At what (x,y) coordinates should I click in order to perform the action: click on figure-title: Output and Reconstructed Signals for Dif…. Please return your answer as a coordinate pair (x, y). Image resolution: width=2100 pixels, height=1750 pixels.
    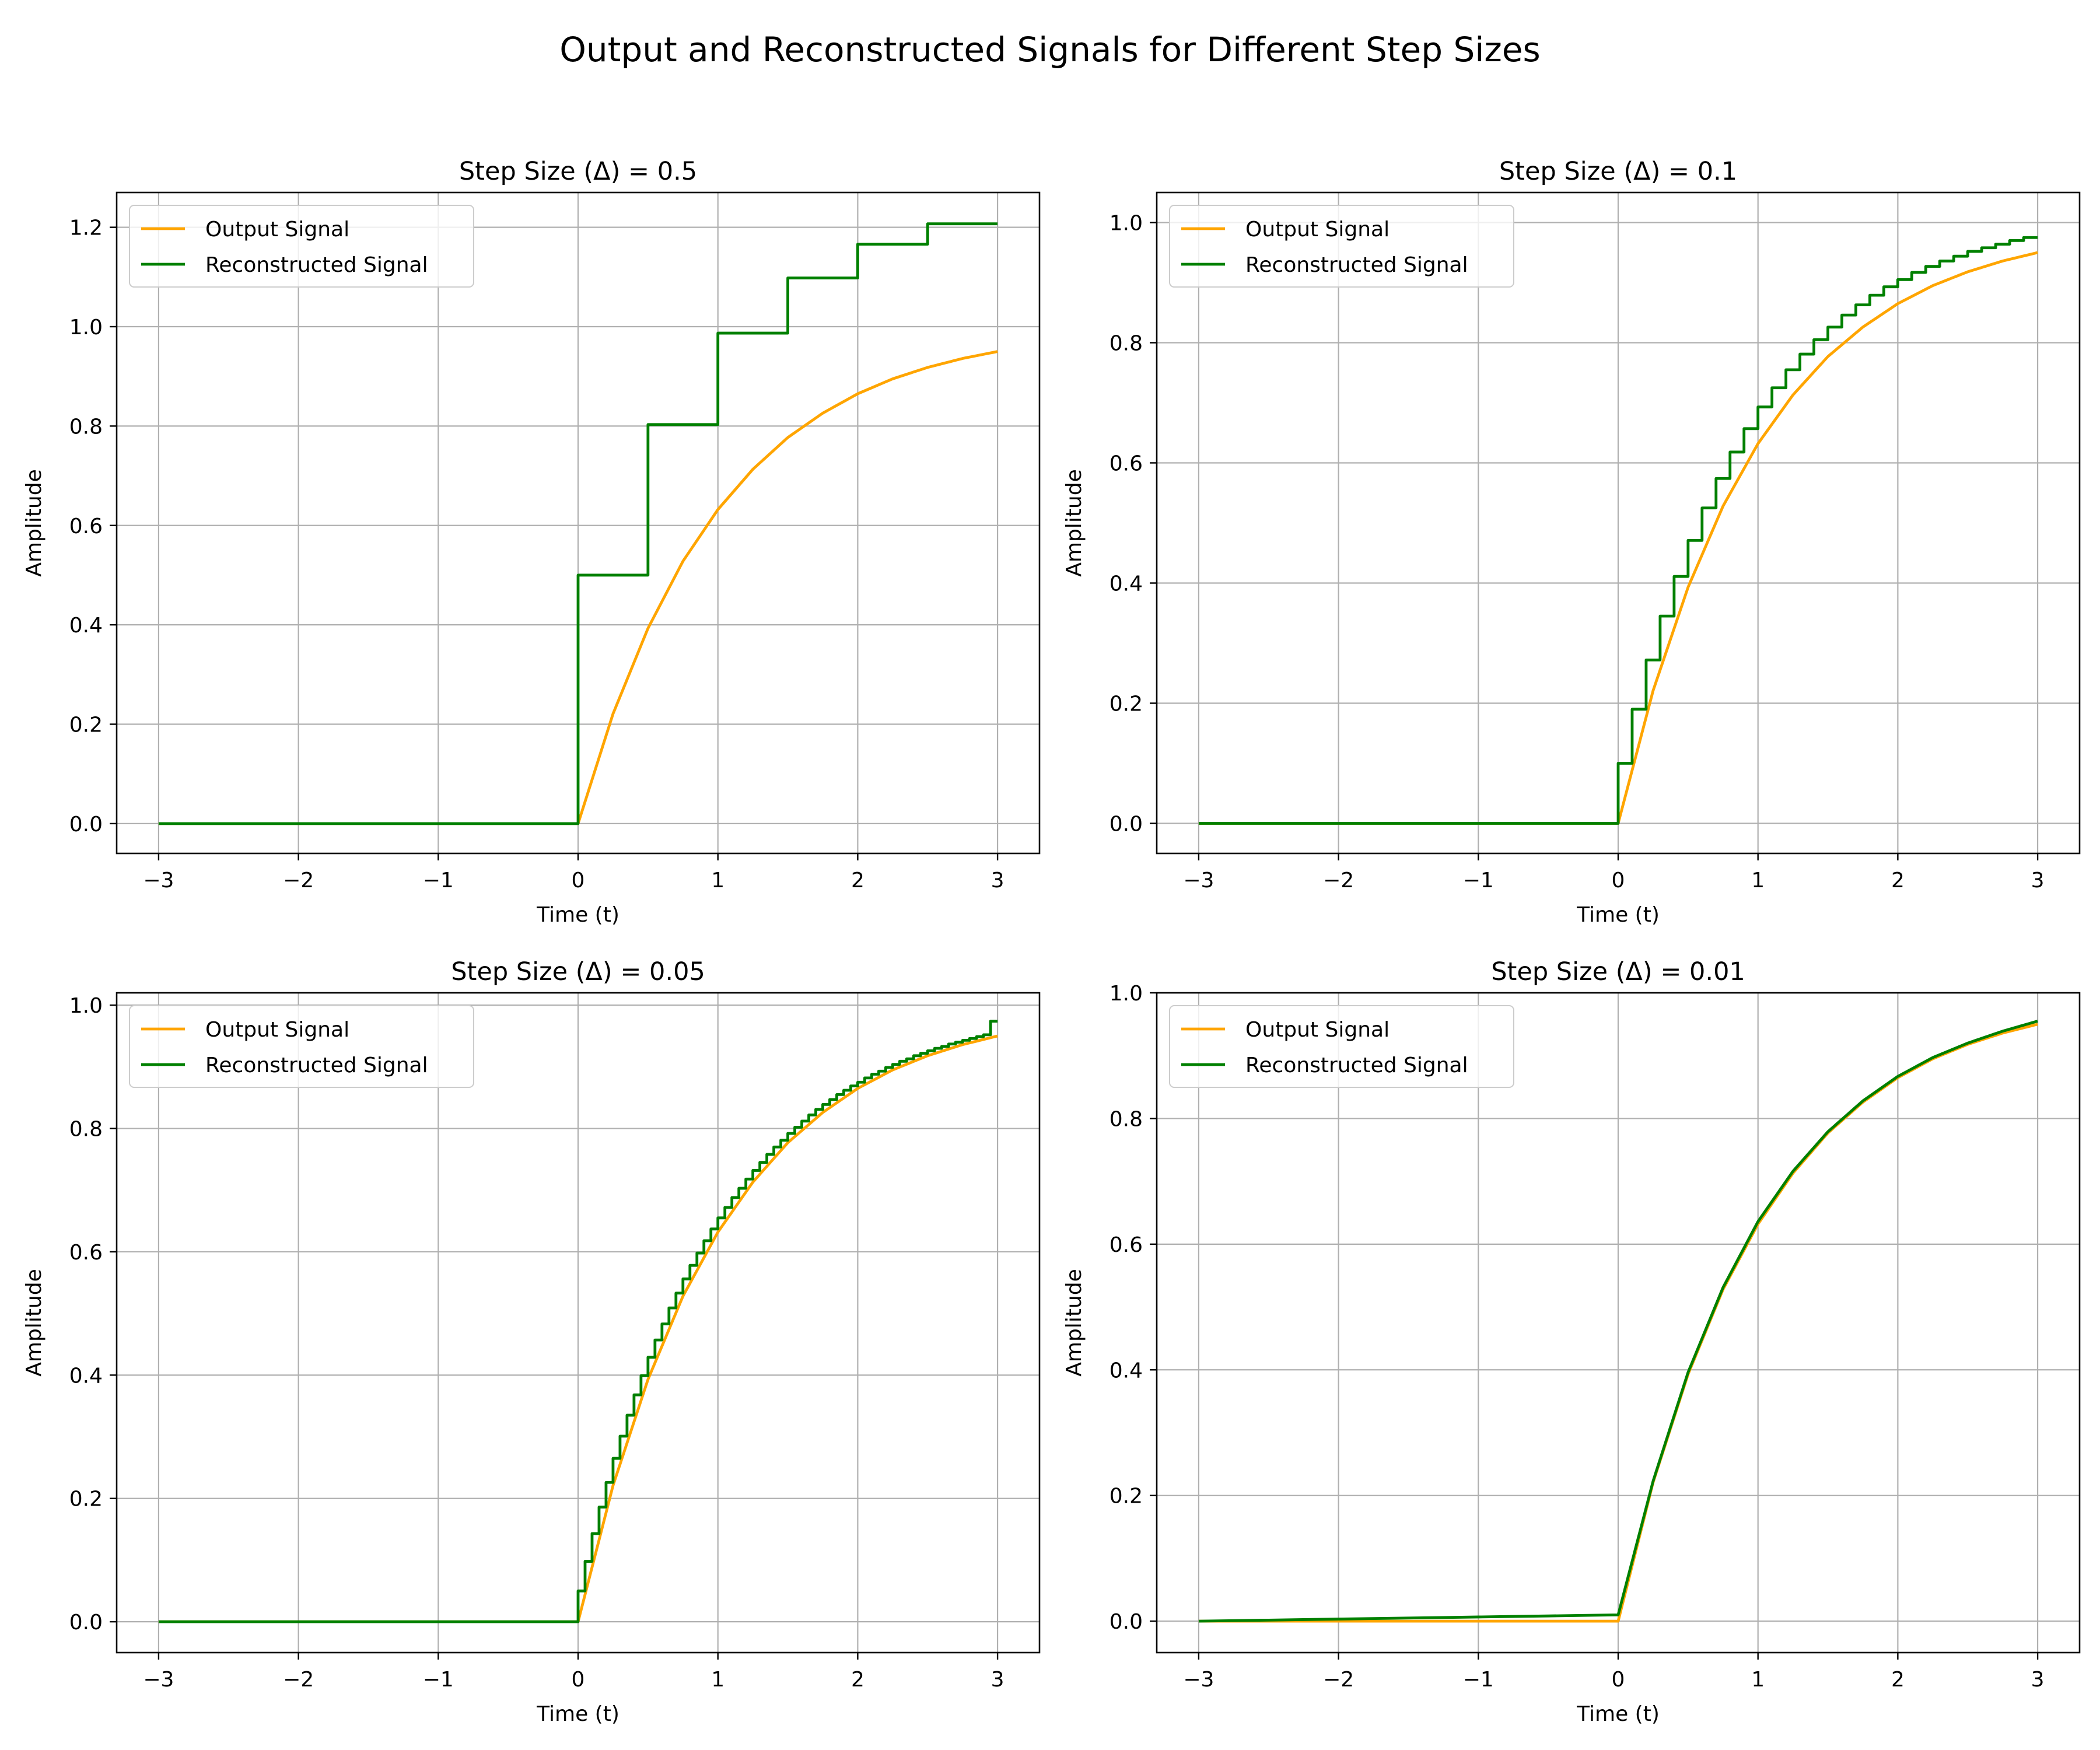
    Looking at the image, I should click on (1050, 49).